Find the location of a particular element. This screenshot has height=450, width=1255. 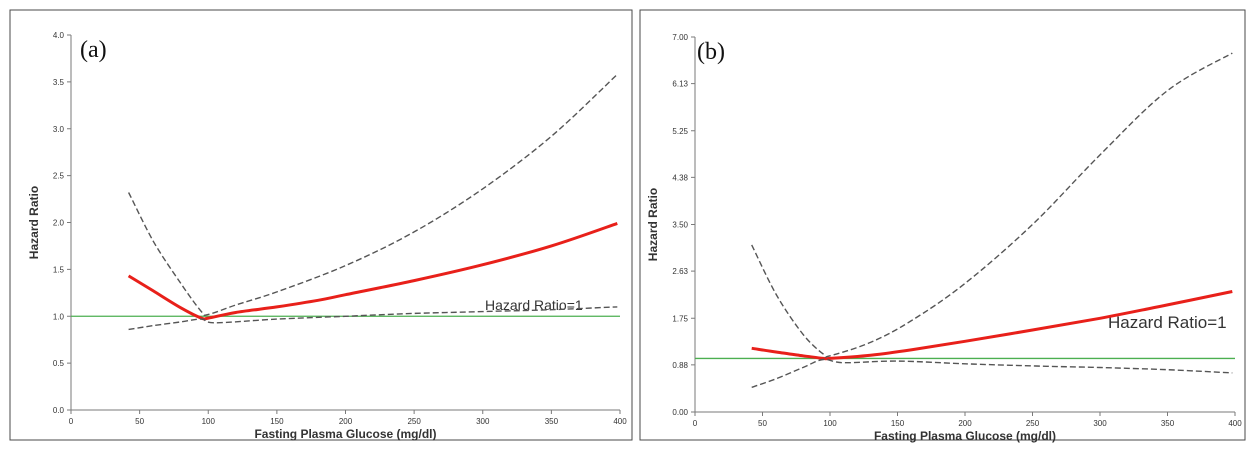

y-tick-label: 1.75 is located at coordinates (680, 318).